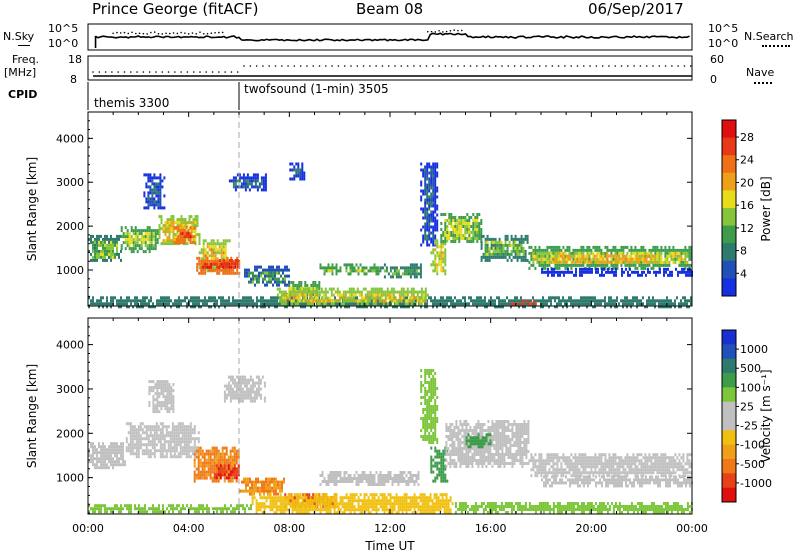  I want to click on nave-dots, so click(763, 83).